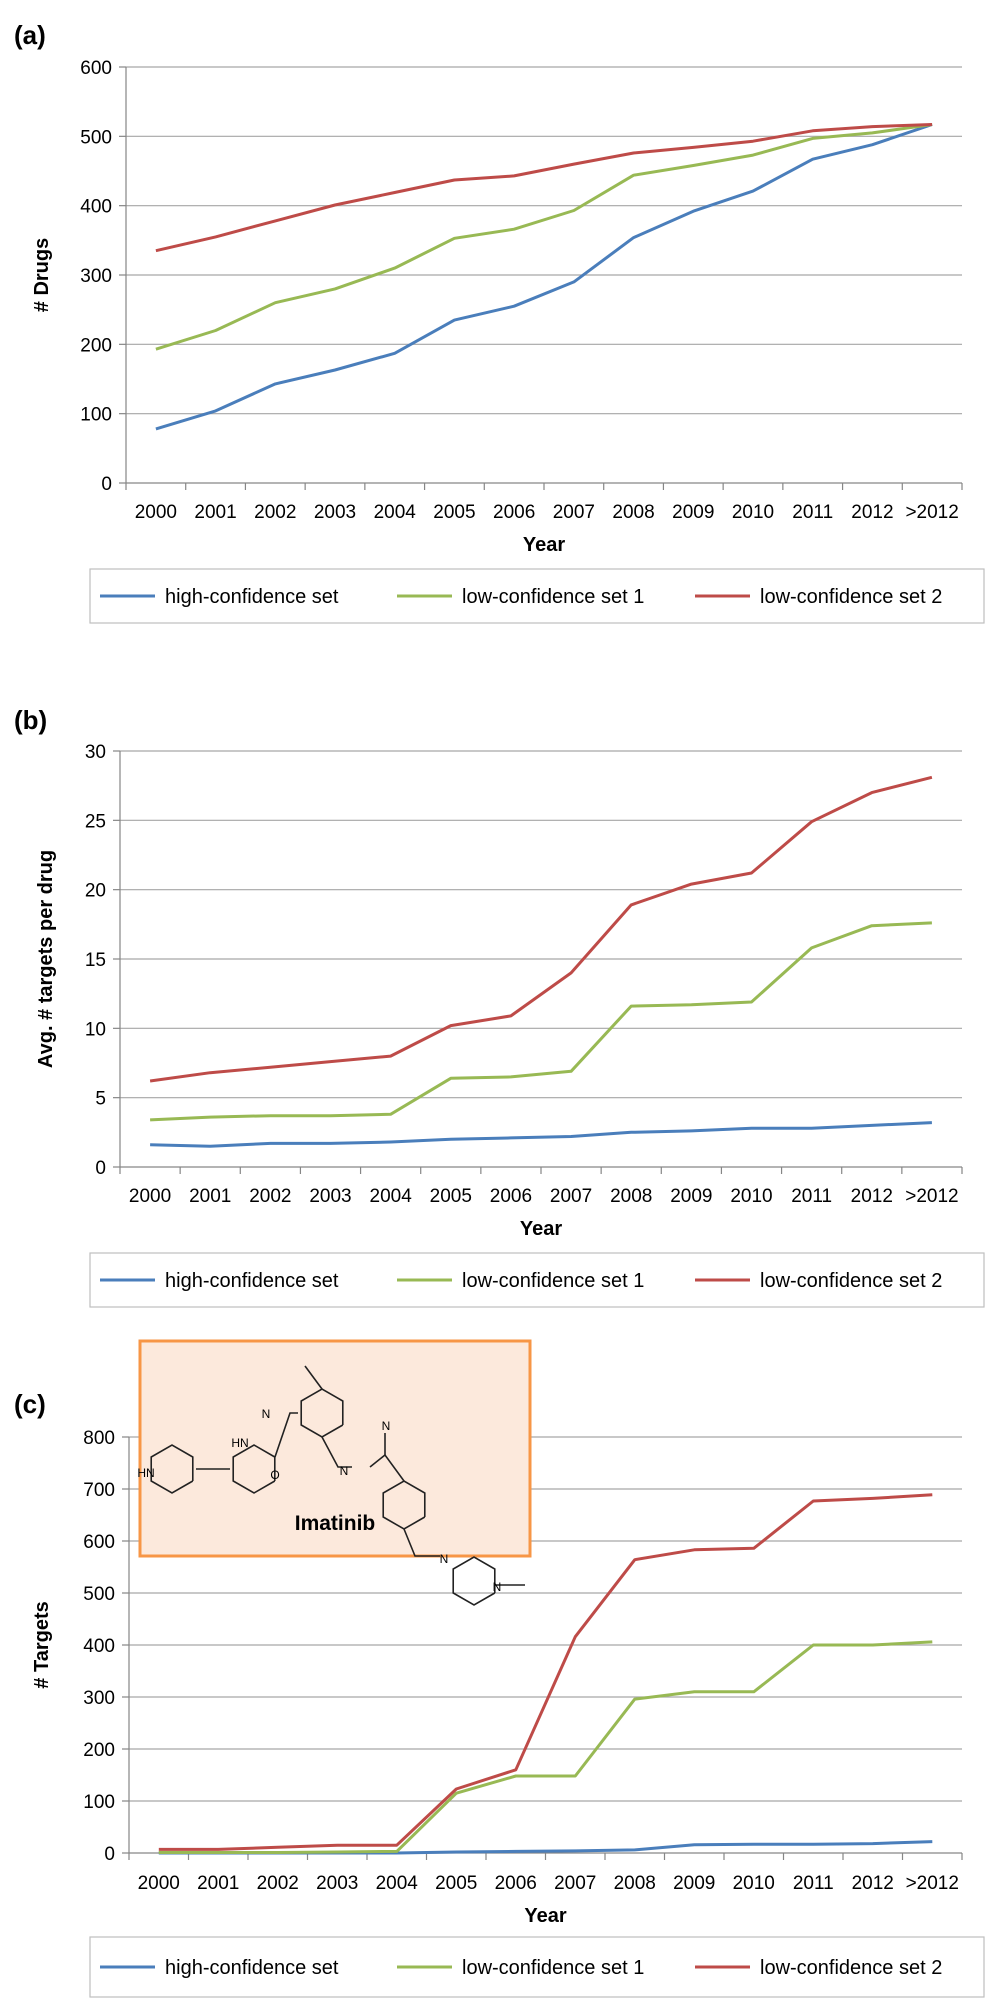  Describe the element at coordinates (172, 1469) in the screenshot. I see `pyridine-ring` at that location.